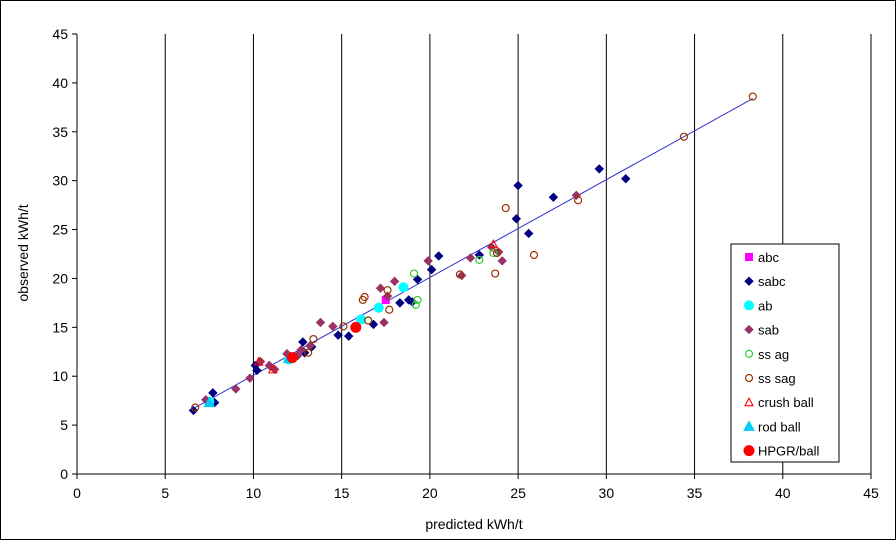 The image size is (896, 544). I want to click on point-rod-ball, so click(209, 402).